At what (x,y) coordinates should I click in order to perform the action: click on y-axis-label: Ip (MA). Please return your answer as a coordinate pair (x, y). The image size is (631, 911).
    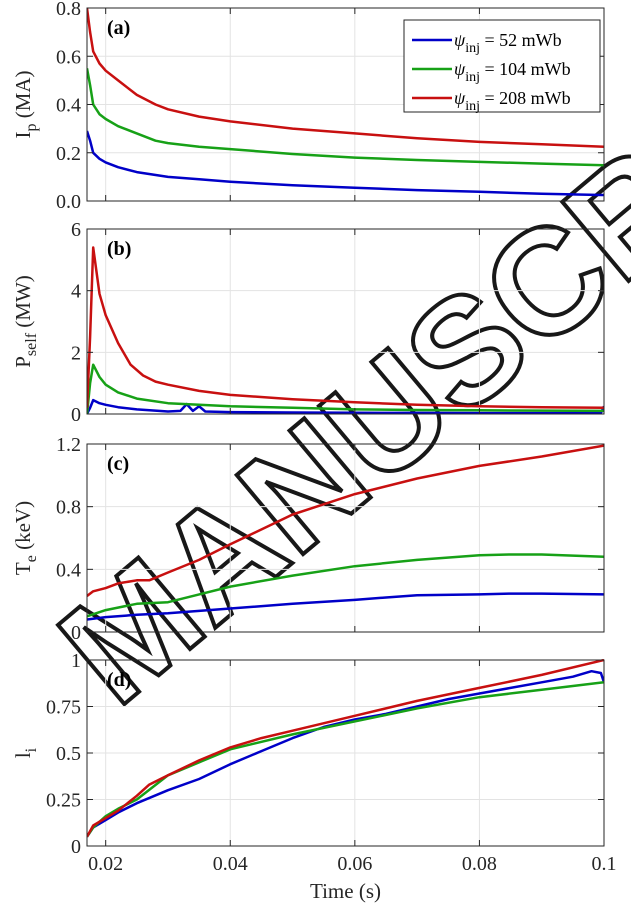
    Looking at the image, I should click on (25, 104).